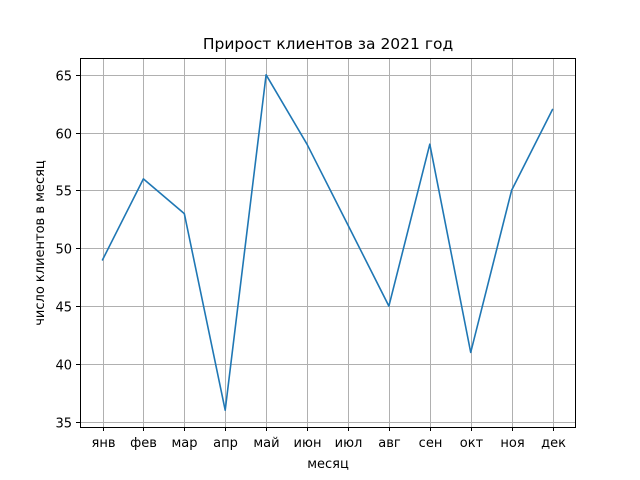 Image resolution: width=640 pixels, height=480 pixels. Describe the element at coordinates (328, 464) in the screenshot. I see `x-axis-label: месяц` at that location.